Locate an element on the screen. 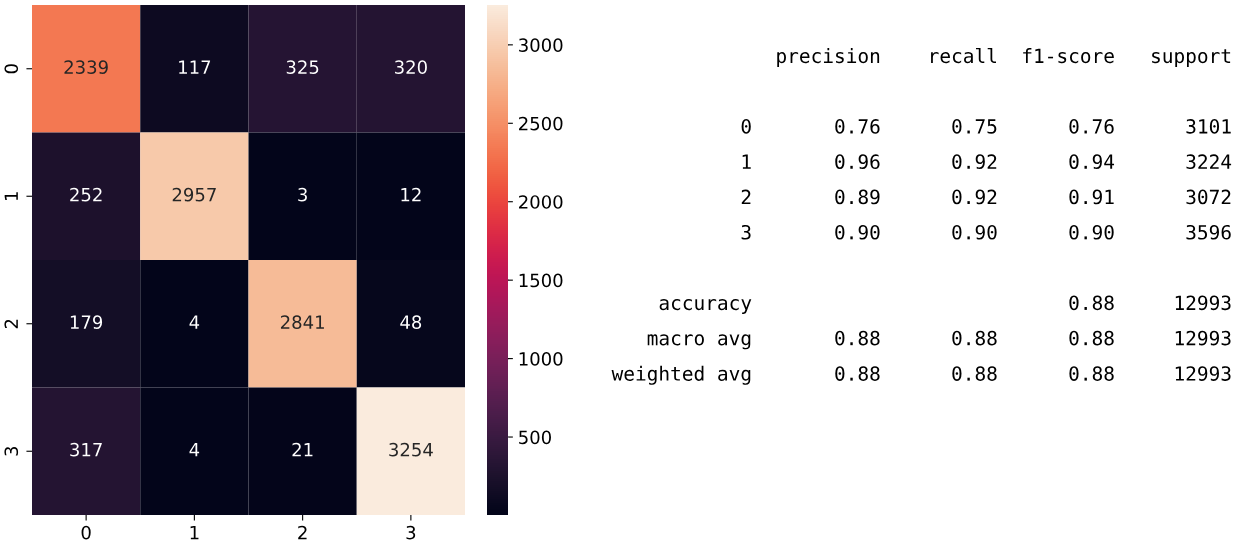  data-label: 12 is located at coordinates (411, 194).